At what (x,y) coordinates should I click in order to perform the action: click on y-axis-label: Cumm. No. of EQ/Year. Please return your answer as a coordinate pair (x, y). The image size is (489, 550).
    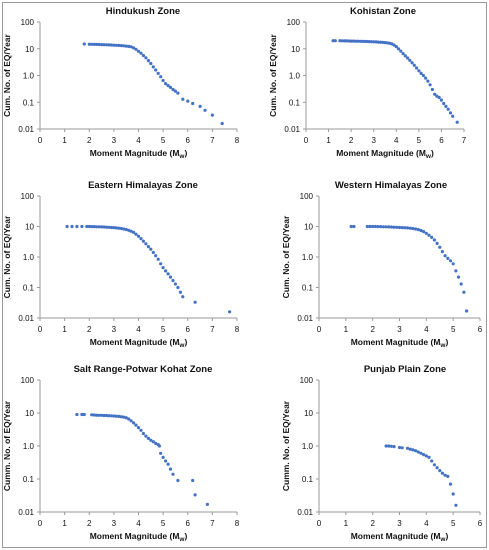
    Looking at the image, I should click on (7, 445).